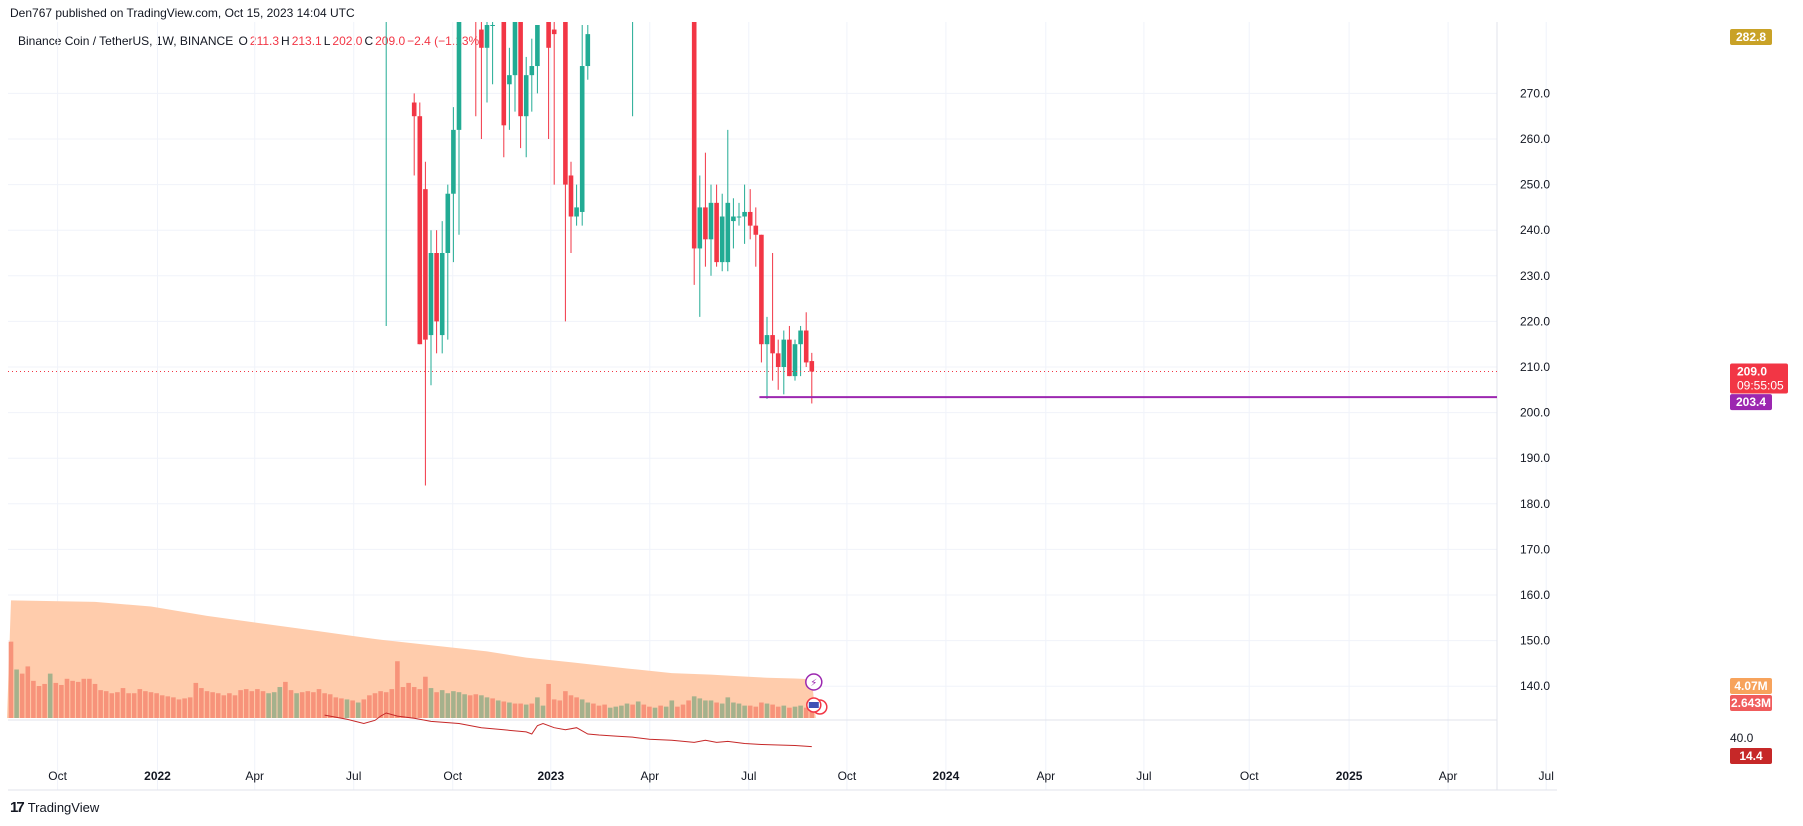 The width and height of the screenshot is (1803, 826). I want to click on tradingview-logo: 17 TradingView, so click(54, 807).